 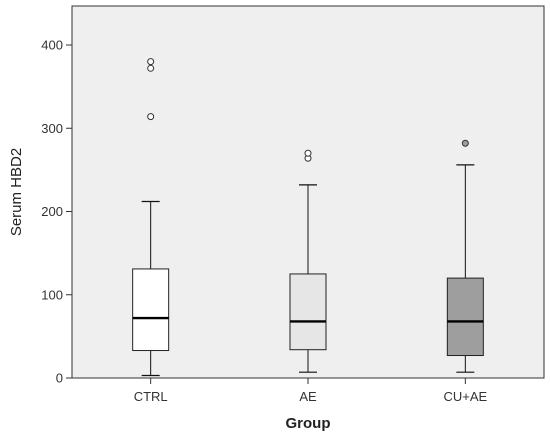 I want to click on y-tick-label: 300, so click(x=52, y=128).